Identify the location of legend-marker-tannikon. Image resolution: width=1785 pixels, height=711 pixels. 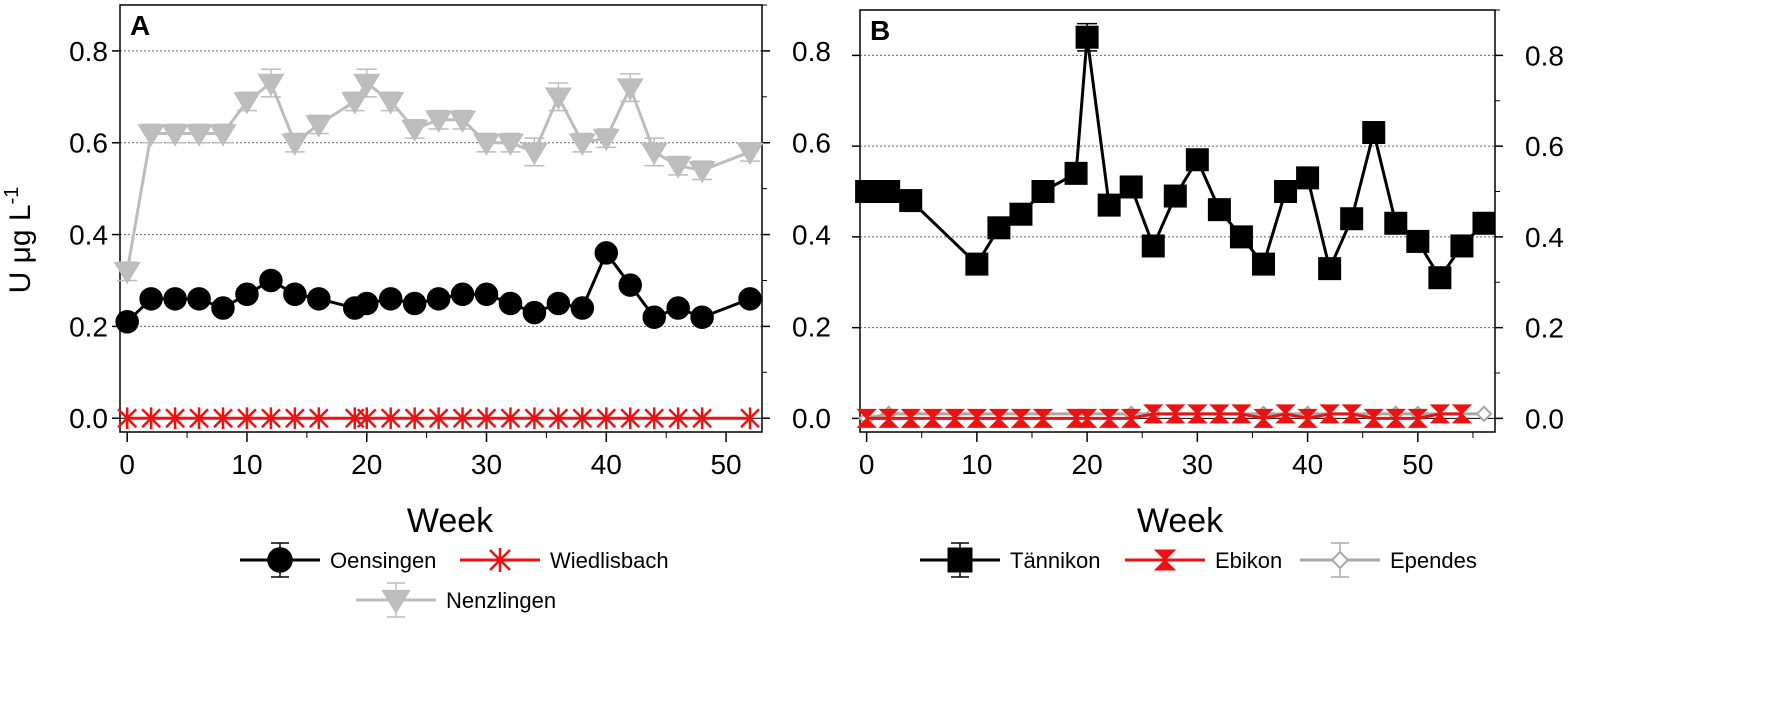
(960, 560).